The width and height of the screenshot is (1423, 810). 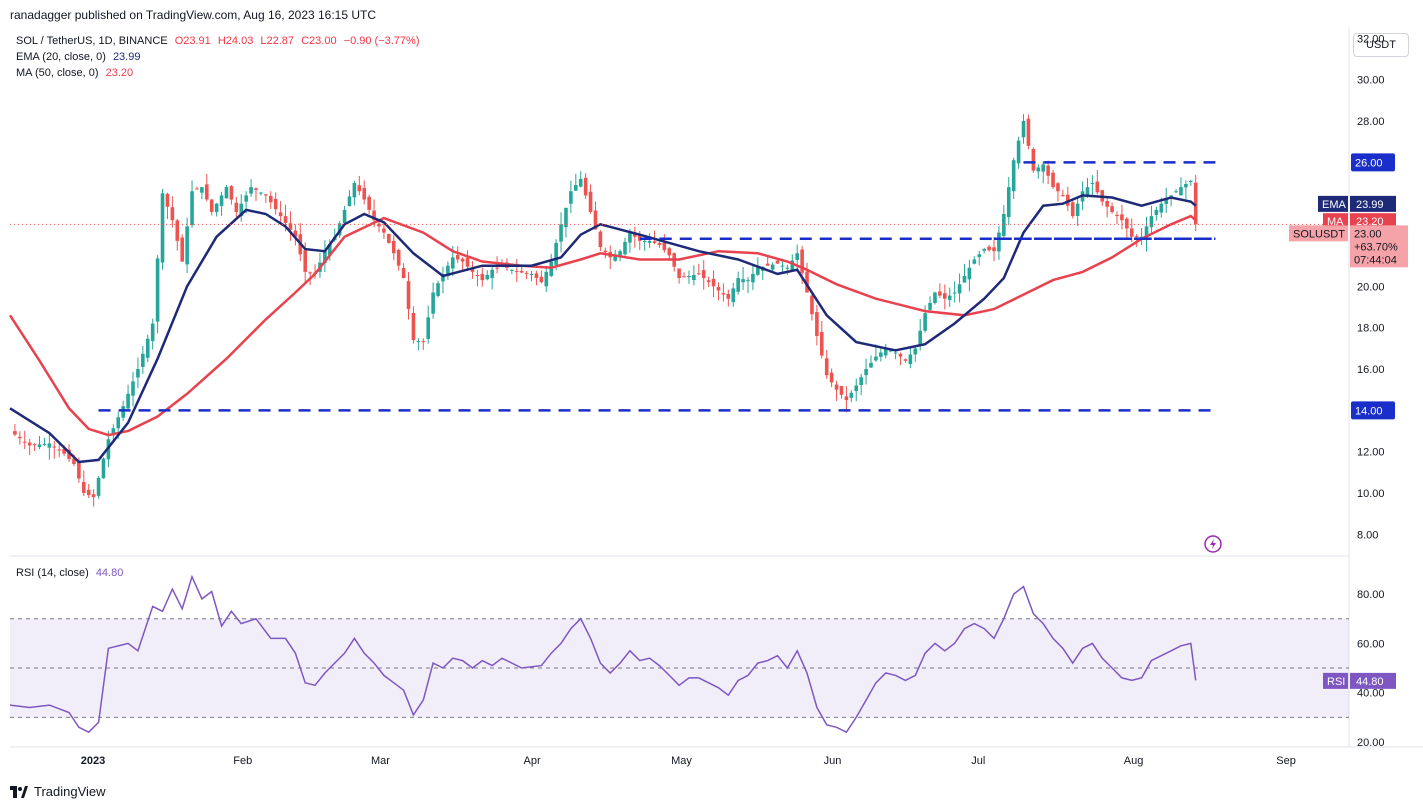 What do you see at coordinates (126, 57) in the screenshot?
I see `ema-value: 23.99` at bounding box center [126, 57].